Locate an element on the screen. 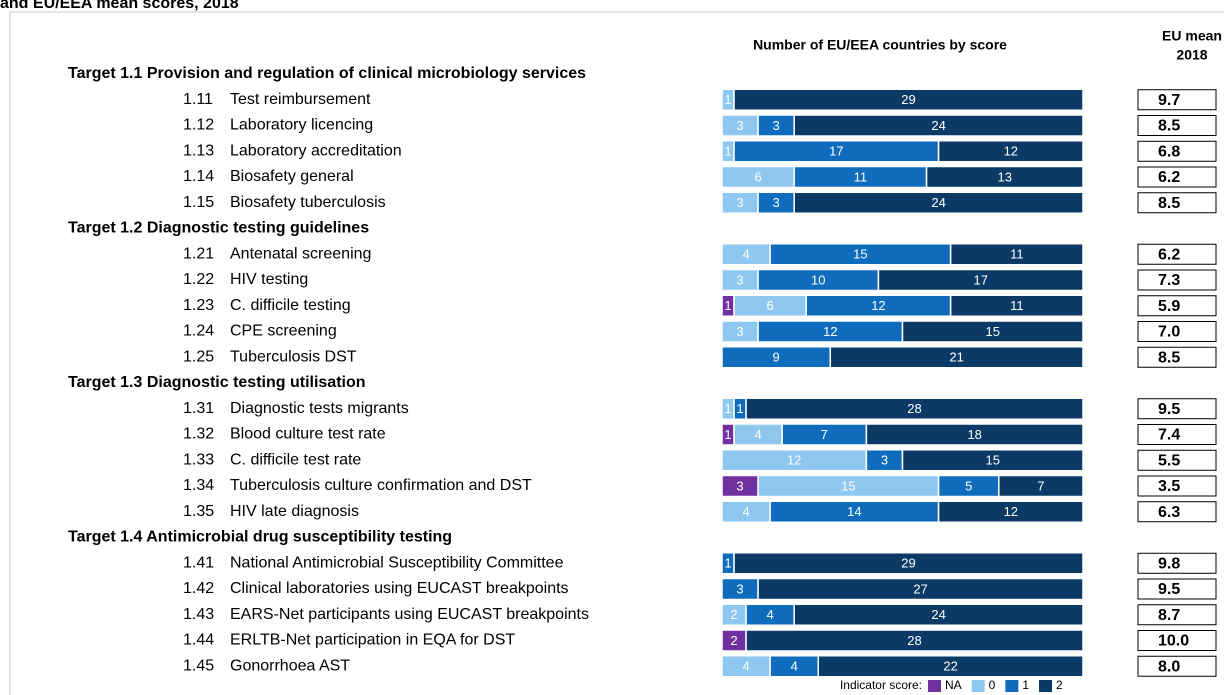 Image resolution: width=1224 pixels, height=695 pixels. group-title: Target 1.2 Diagnostic testing guidelines is located at coordinates (218, 228).